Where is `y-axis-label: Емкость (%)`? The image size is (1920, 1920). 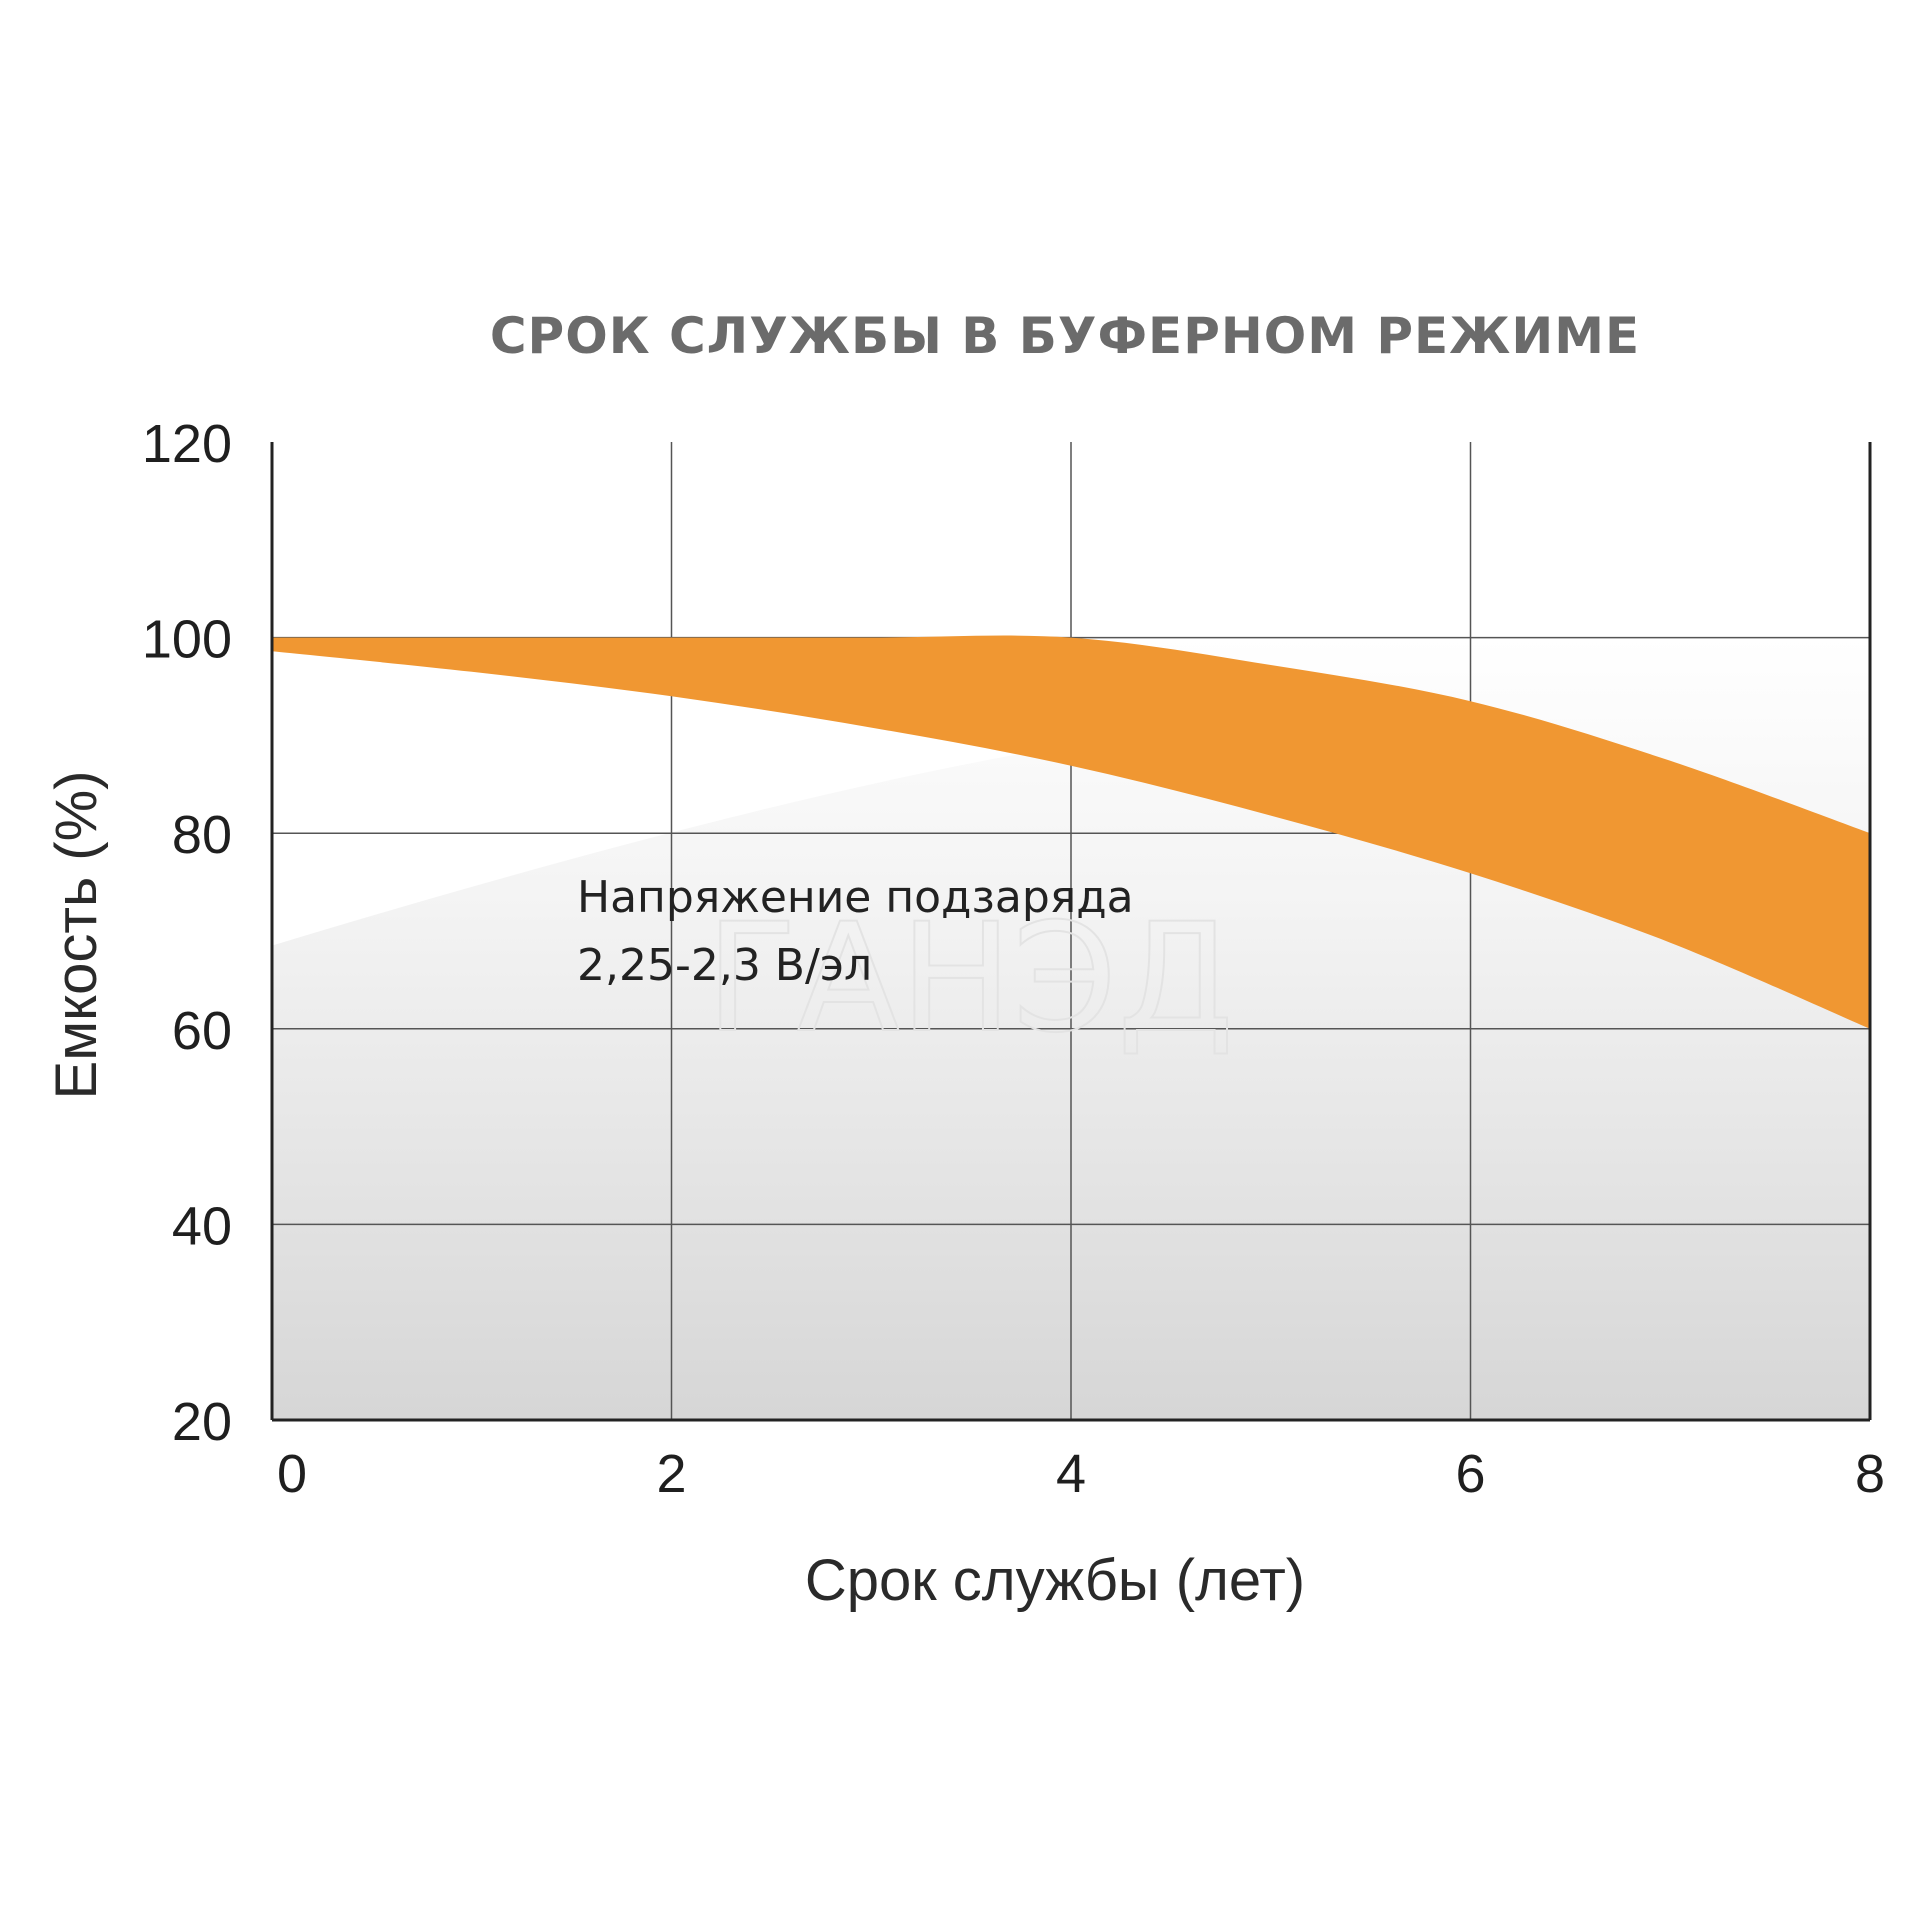 y-axis-label: Емкость (%) is located at coordinates (76, 935).